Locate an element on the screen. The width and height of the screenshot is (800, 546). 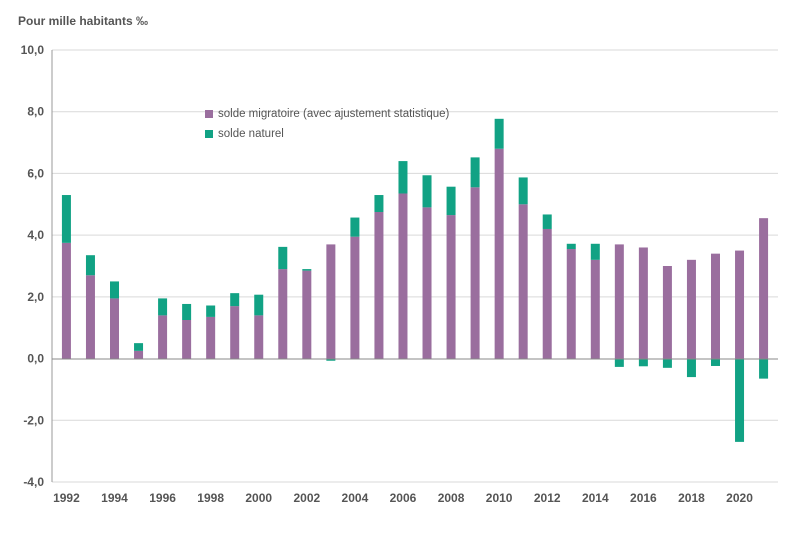
y-tick-labels: -4,0 -2,0 0,0 2,0 4,0 6,0 8,0 10,0 is located at coordinates (33, 266).